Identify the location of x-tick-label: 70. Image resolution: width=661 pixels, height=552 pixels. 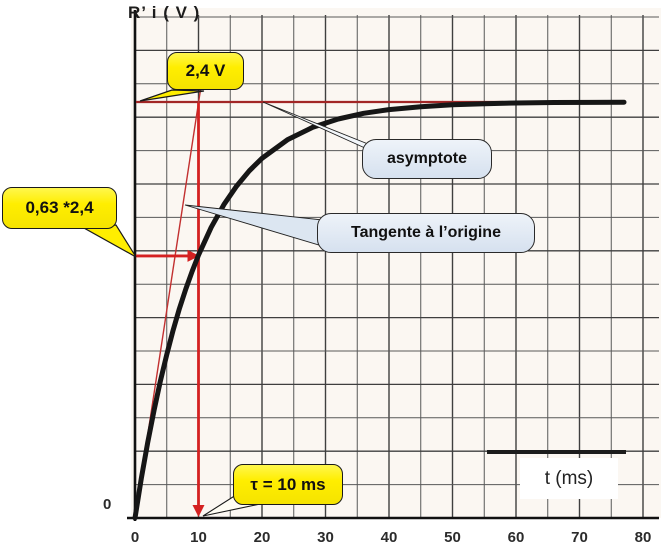
(579, 537).